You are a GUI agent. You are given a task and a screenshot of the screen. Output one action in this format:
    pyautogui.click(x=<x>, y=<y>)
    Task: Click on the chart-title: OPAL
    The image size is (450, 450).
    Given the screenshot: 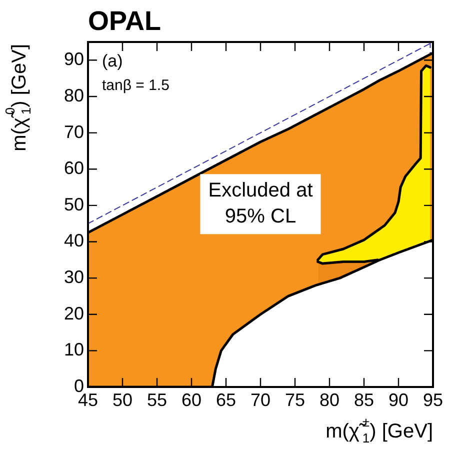 What is the action you would take?
    pyautogui.click(x=124, y=21)
    